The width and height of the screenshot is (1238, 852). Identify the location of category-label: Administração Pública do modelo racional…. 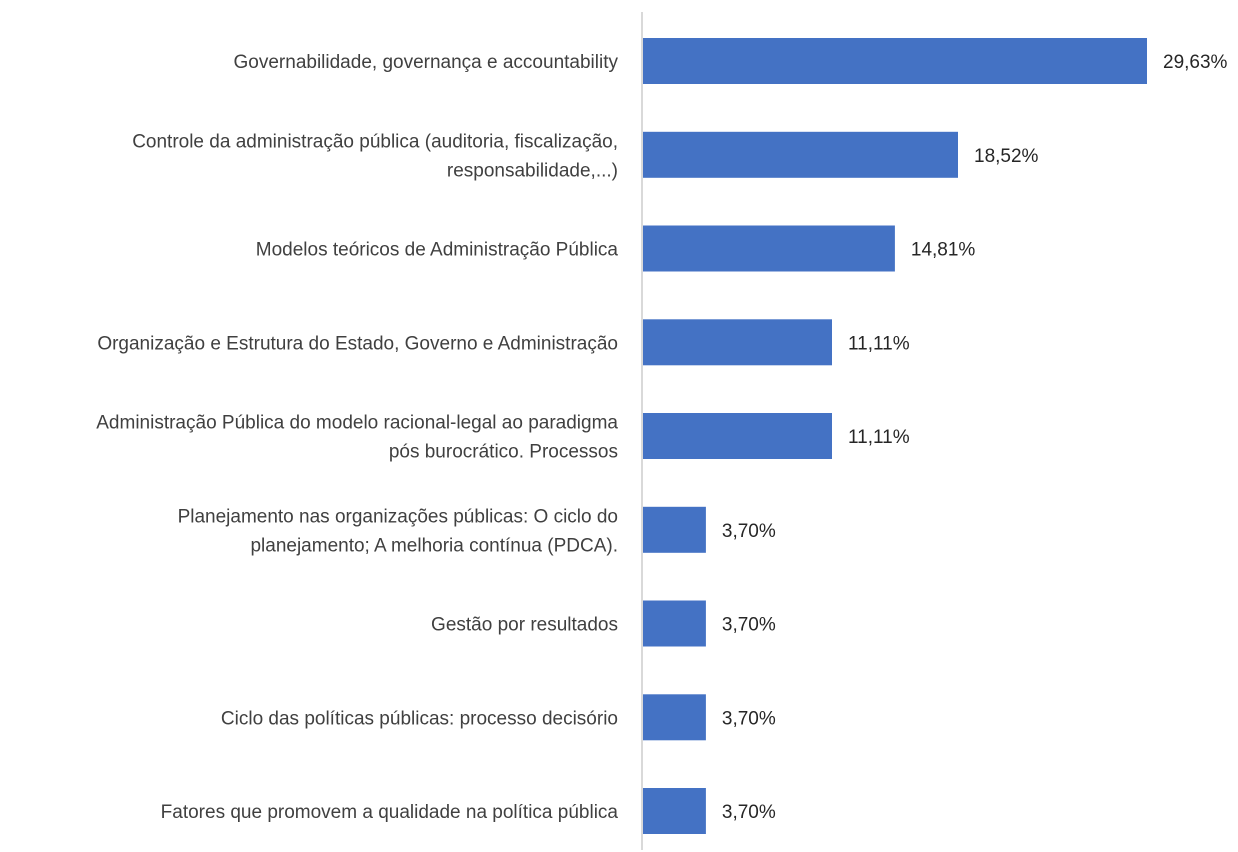
(357, 438).